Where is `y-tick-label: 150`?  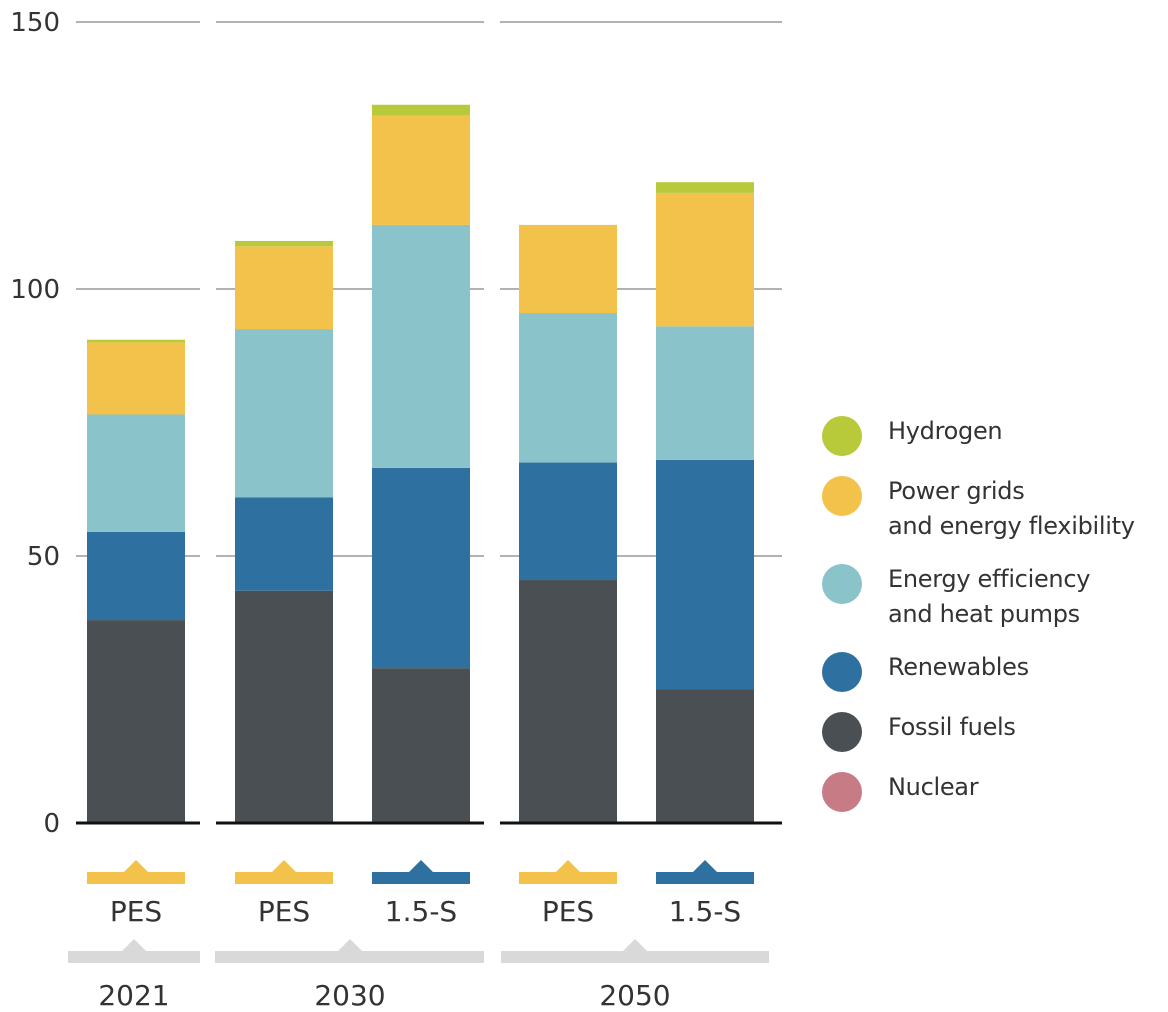
y-tick-label: 150 is located at coordinates (35, 23).